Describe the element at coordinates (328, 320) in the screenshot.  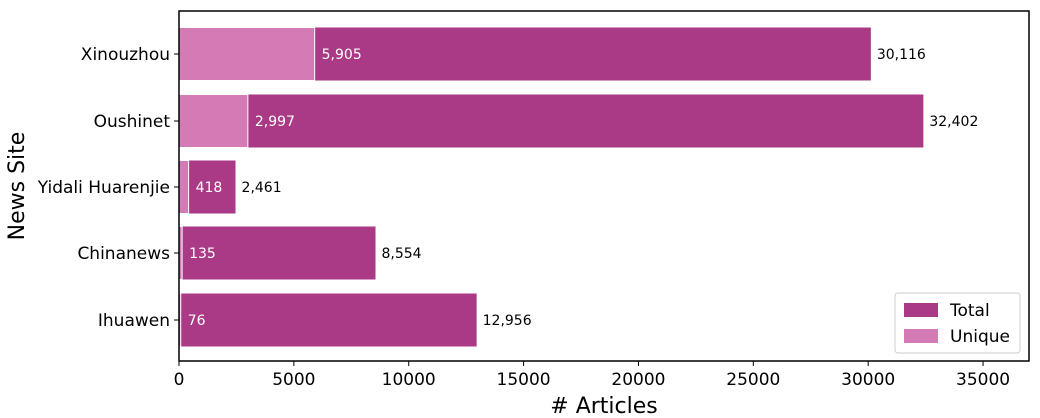
I see `bar-total-ihuawen` at that location.